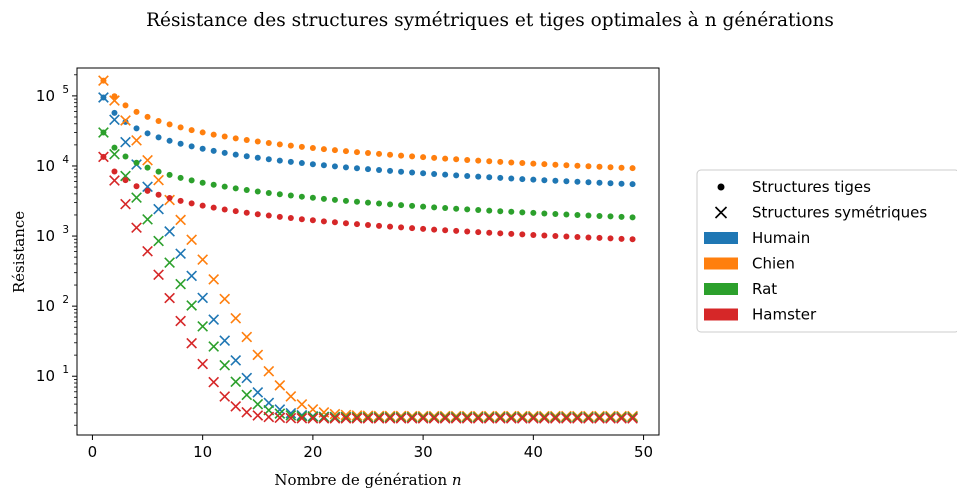  What do you see at coordinates (93, 452) in the screenshot?
I see `x-tick-label: 0` at bounding box center [93, 452].